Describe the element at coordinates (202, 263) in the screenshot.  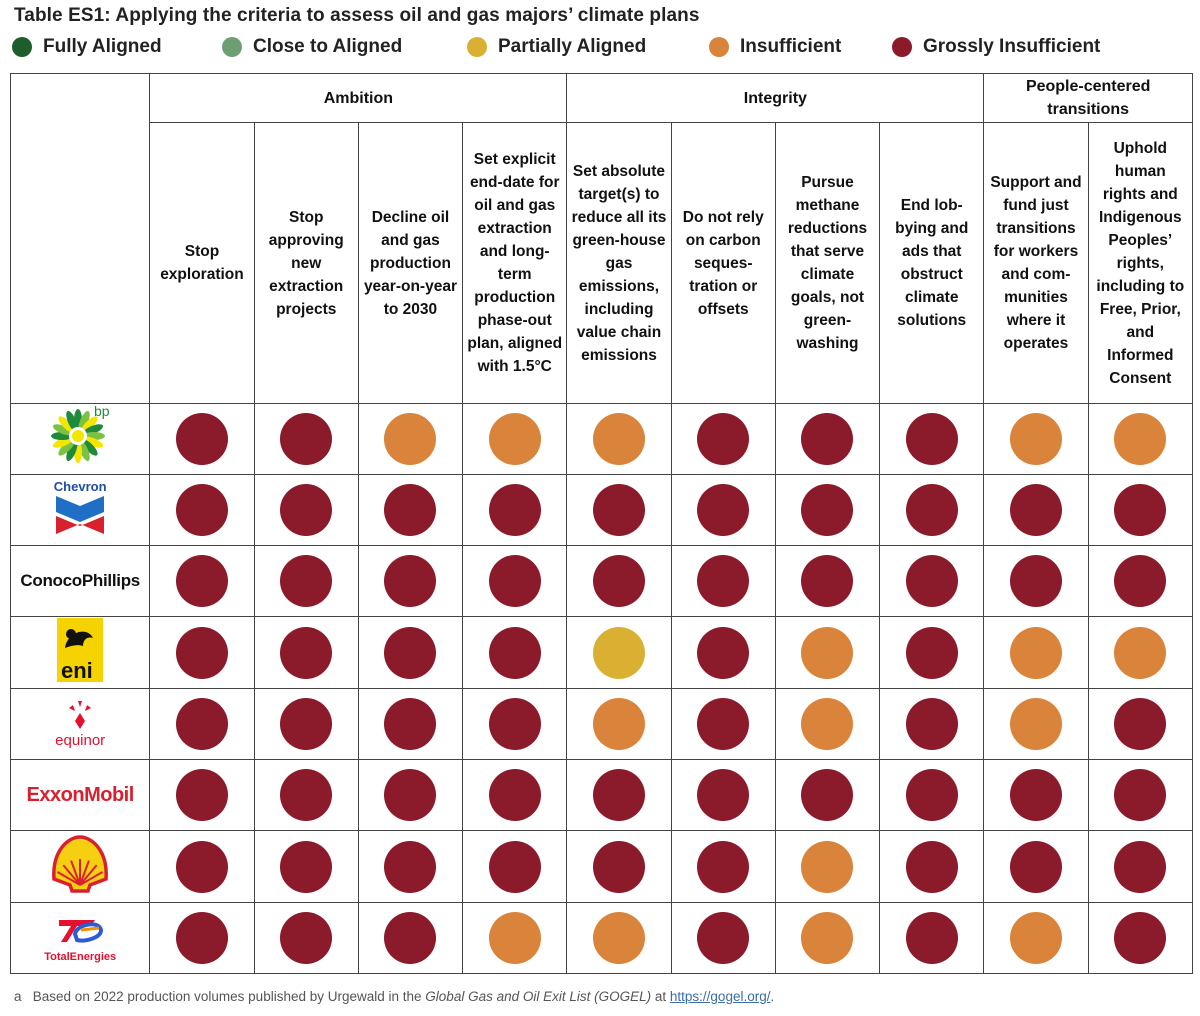
I see `criterion-header-stop-exploration: Stop exploration` at that location.